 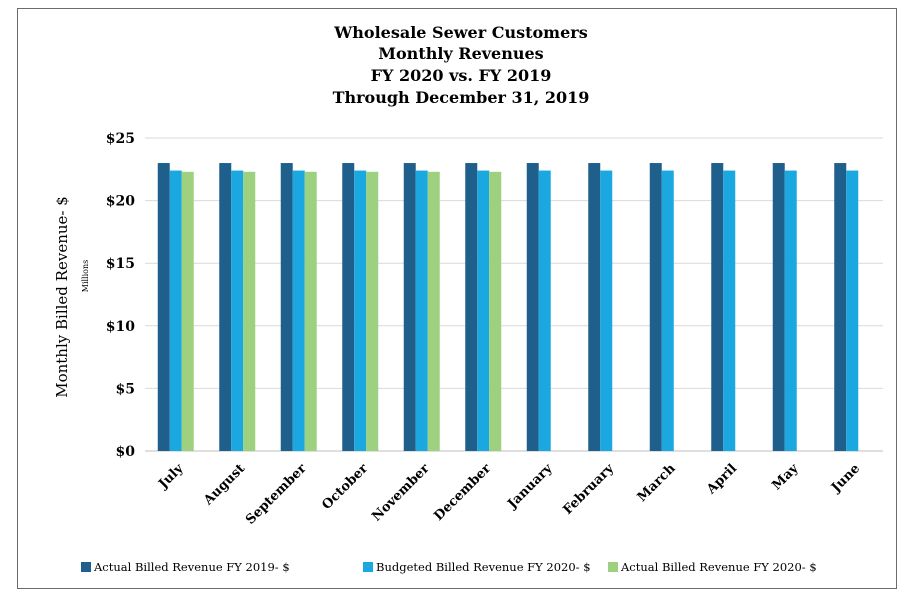 What do you see at coordinates (529, 486) in the screenshot?
I see `x-tick-label: January` at bounding box center [529, 486].